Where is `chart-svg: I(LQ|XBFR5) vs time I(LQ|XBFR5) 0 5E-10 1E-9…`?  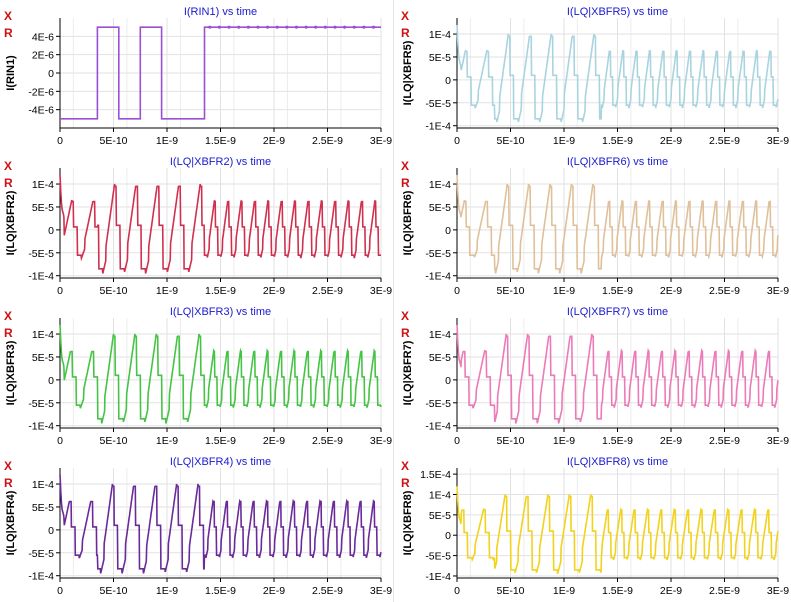
chart-svg: I(LQ|XBFR5) vs time I(LQ|XBFR5) 0 5E-10 1E-9… is located at coordinates (595, 76).